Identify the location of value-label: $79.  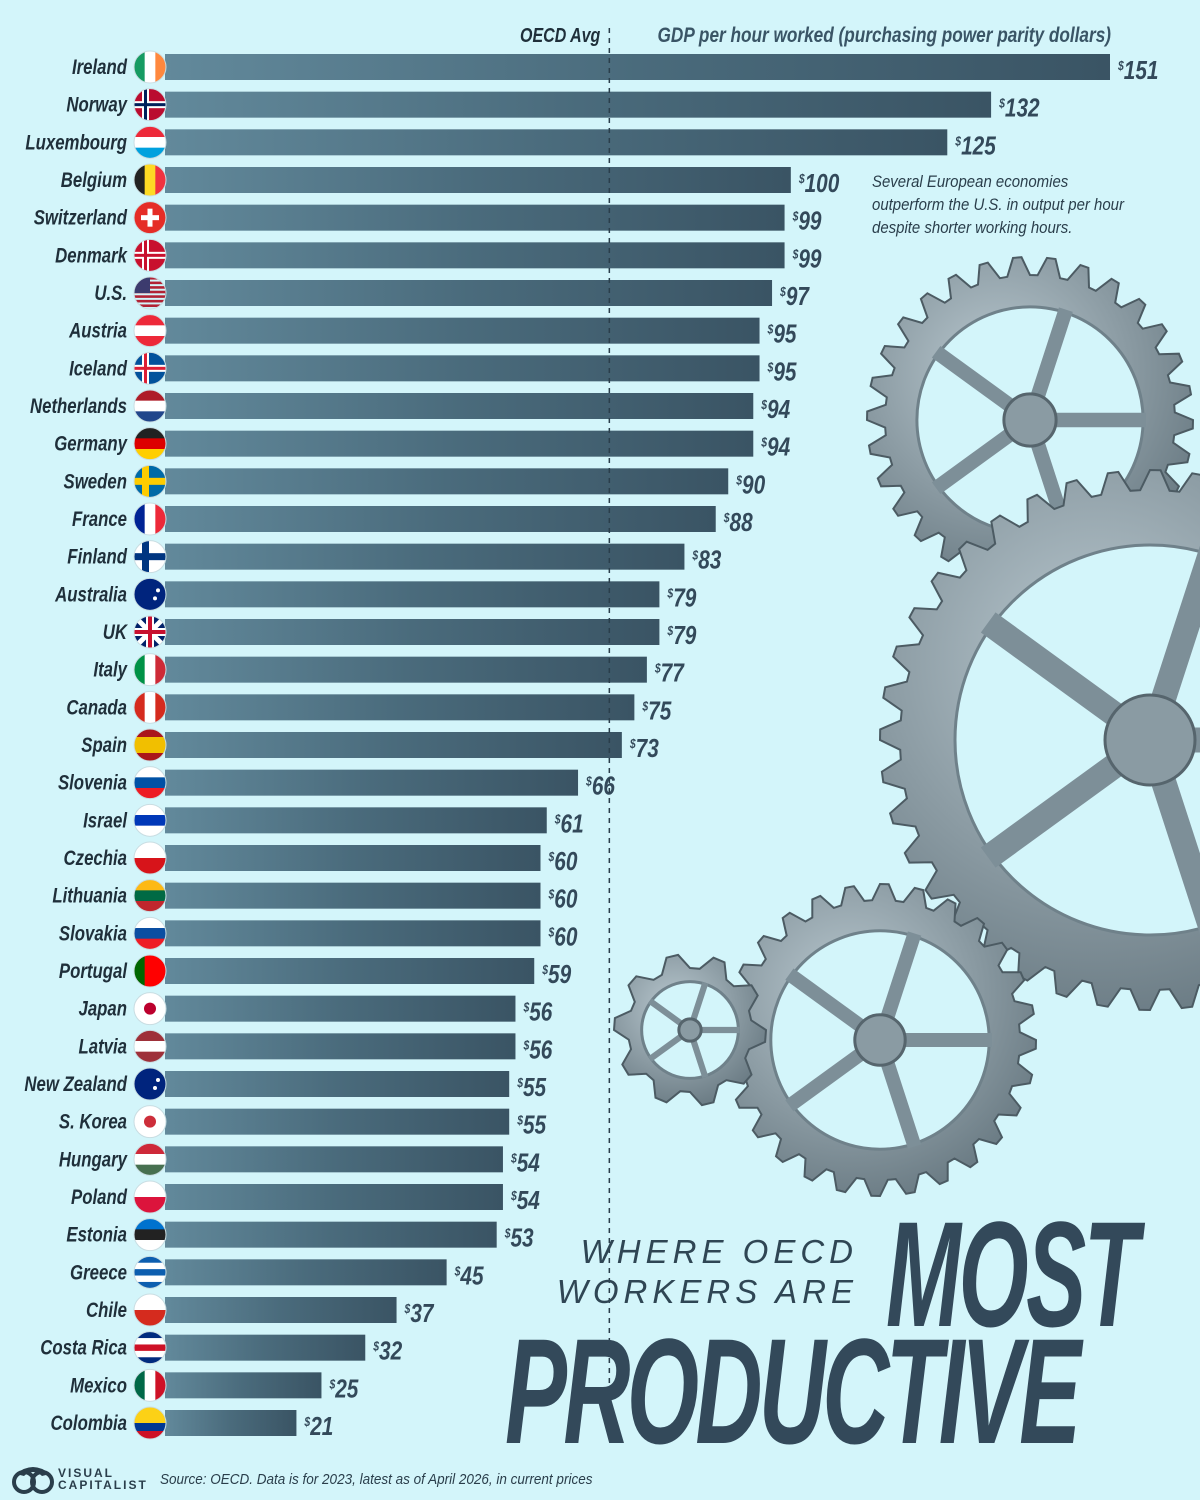
(682, 597).